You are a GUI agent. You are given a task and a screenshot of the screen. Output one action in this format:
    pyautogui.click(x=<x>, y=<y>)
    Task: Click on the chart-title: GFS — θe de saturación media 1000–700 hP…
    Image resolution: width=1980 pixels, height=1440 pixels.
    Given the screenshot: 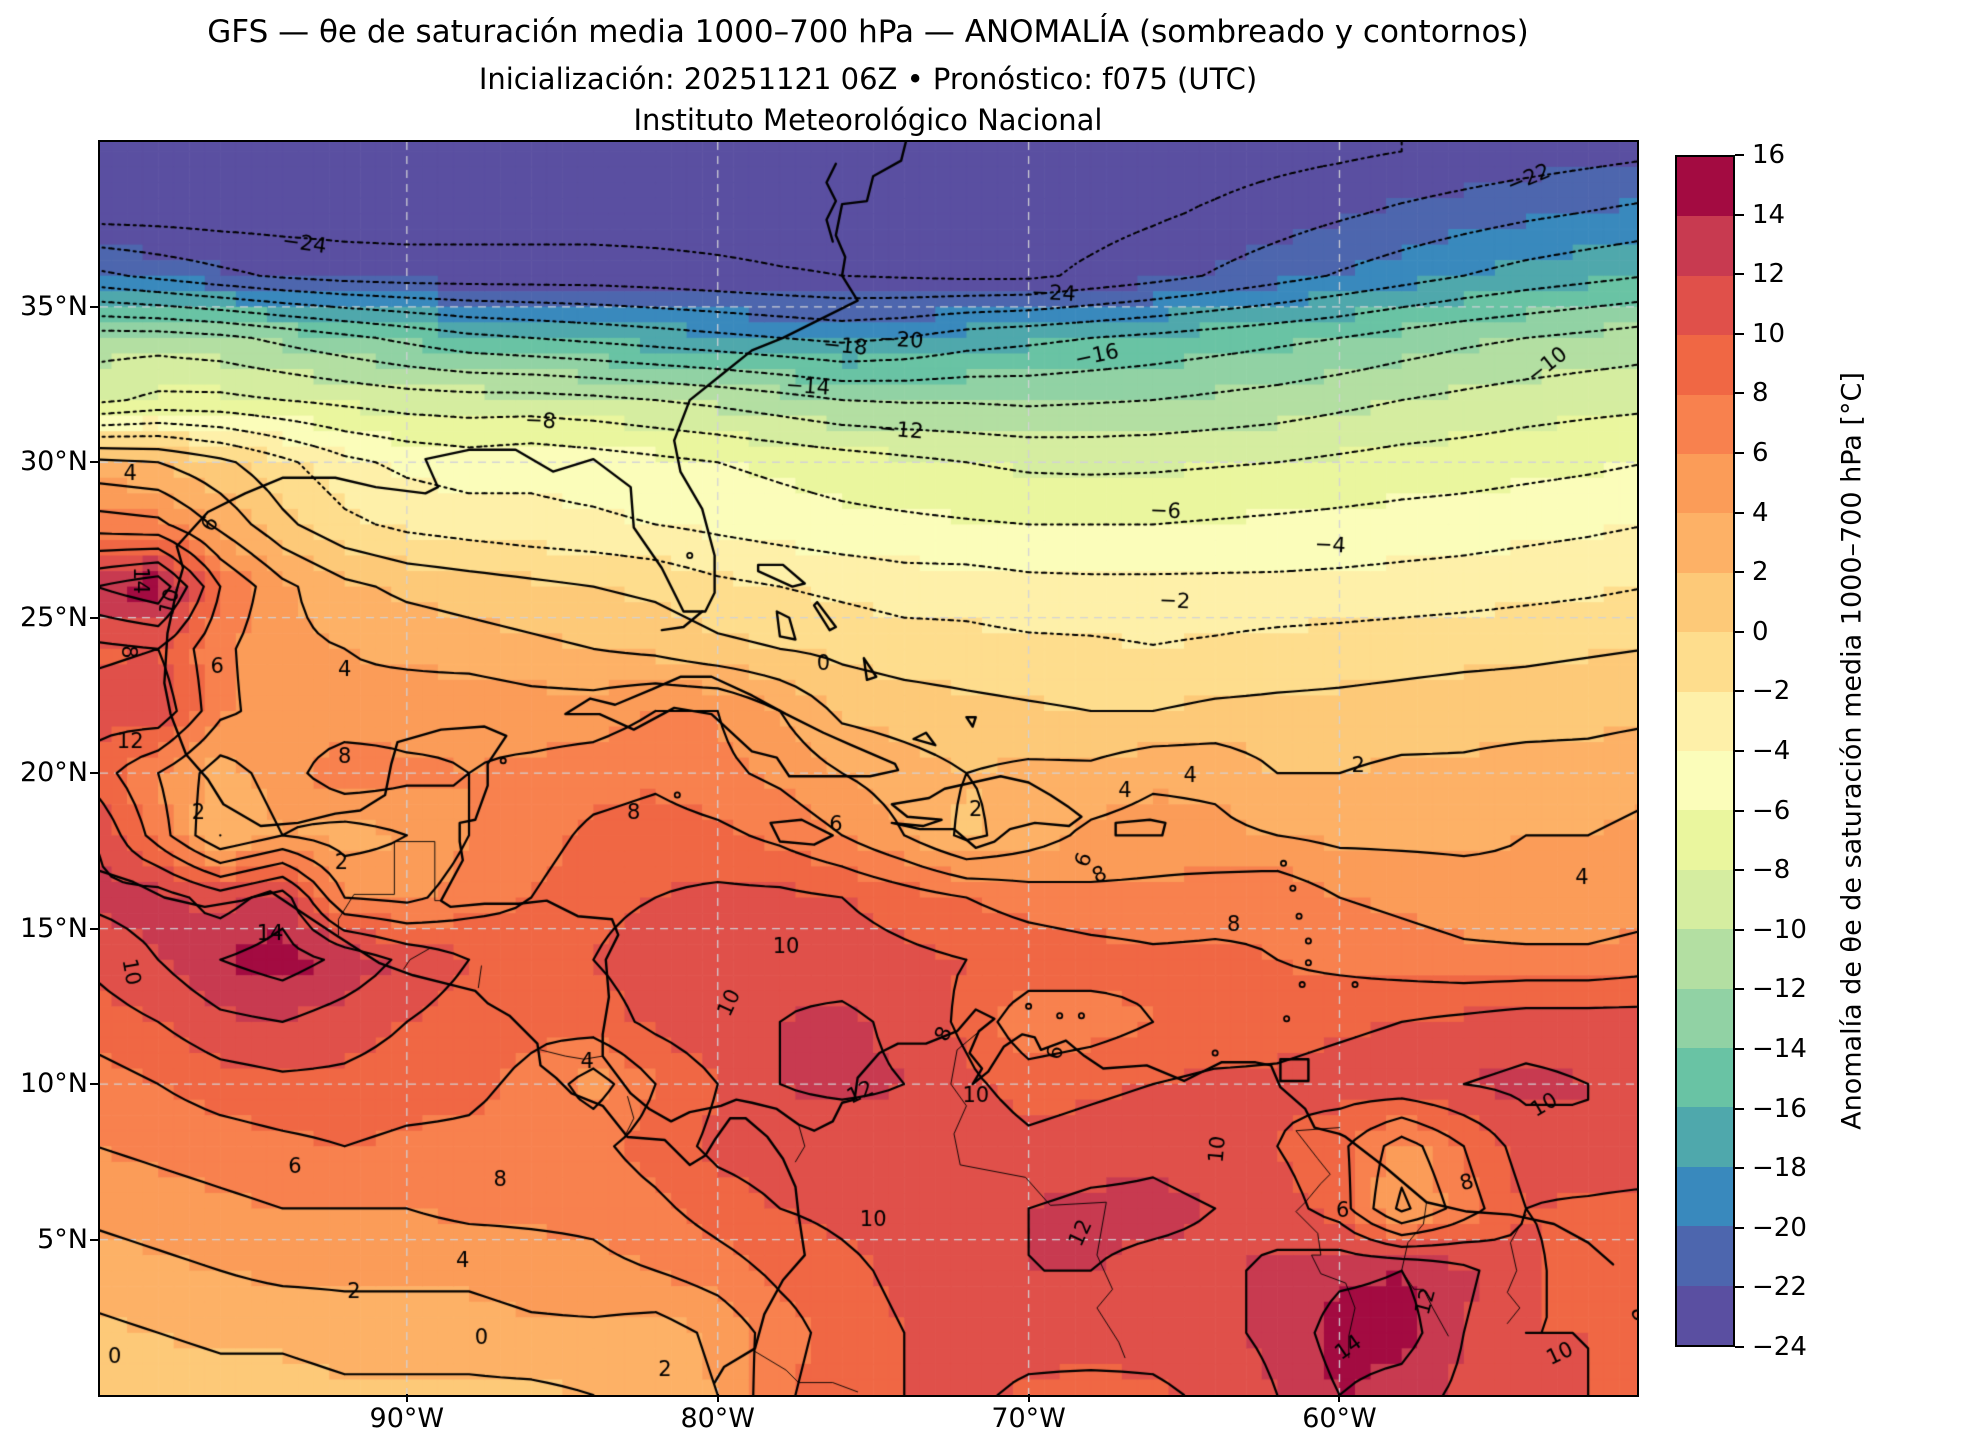 What is the action you would take?
    pyautogui.click(x=868, y=32)
    